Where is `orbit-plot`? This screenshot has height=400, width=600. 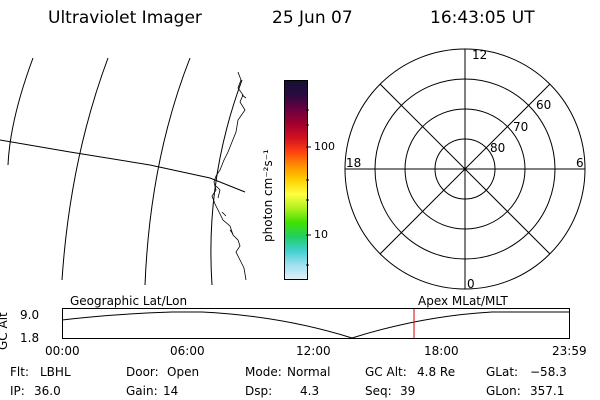
orbit-plot is located at coordinates (316, 323).